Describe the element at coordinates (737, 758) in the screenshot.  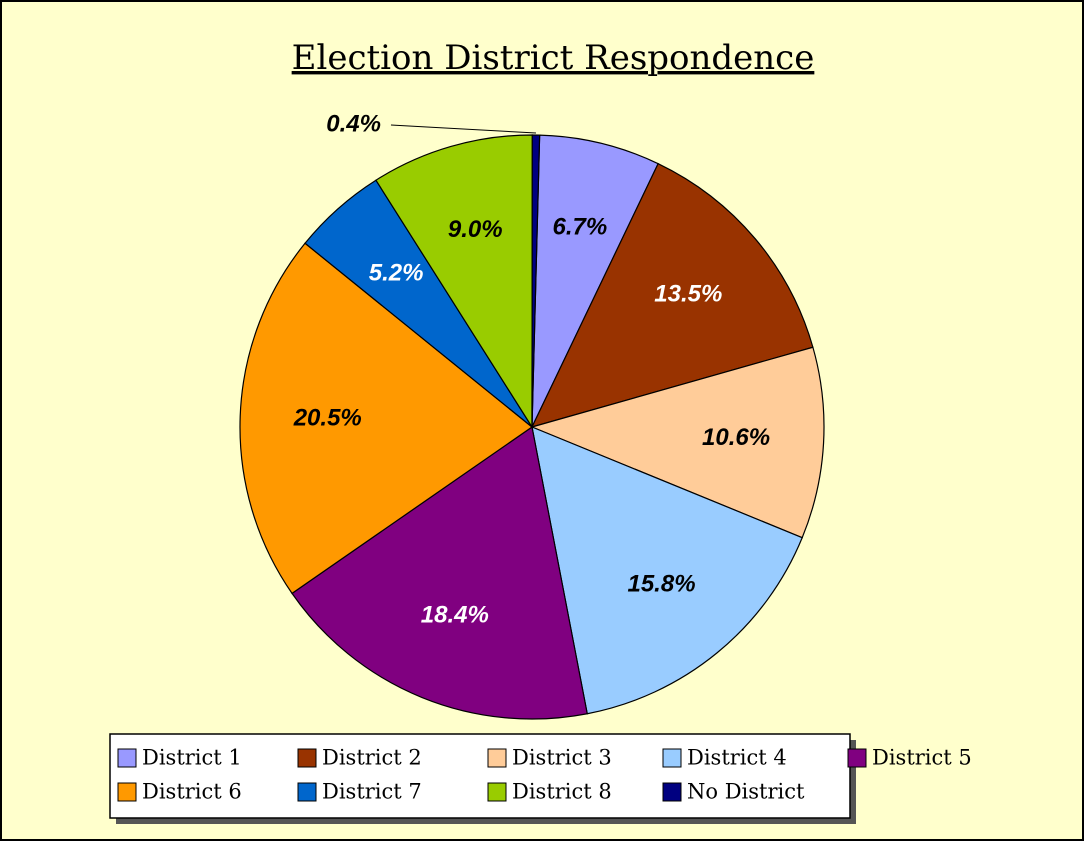
I see `legend-label: District 4` at that location.